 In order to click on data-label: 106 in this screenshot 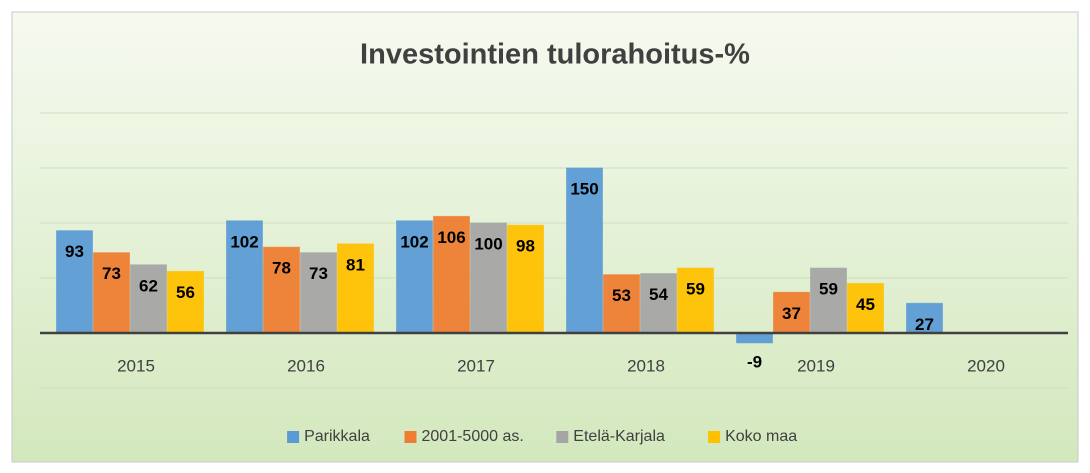, I will do `click(451, 237)`.